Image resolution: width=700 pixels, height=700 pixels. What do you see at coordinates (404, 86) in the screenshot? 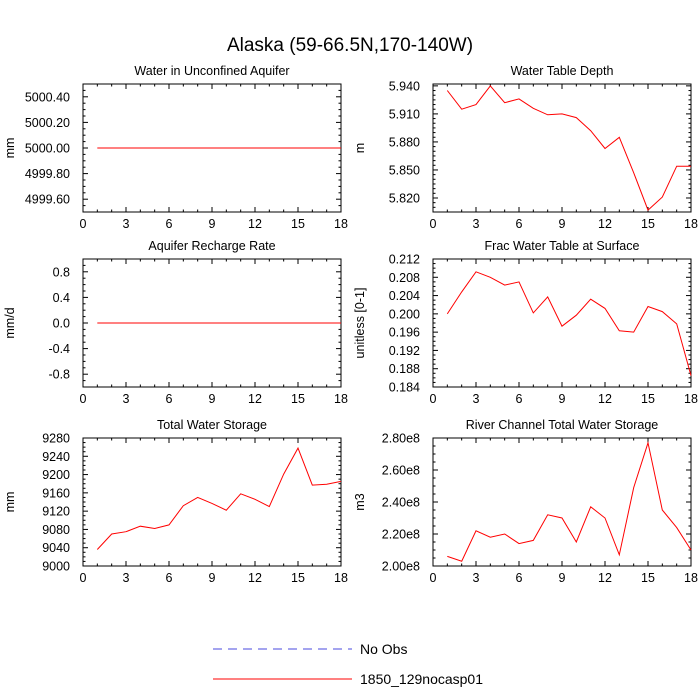
I see `y-tick-label: 5.940` at bounding box center [404, 86].